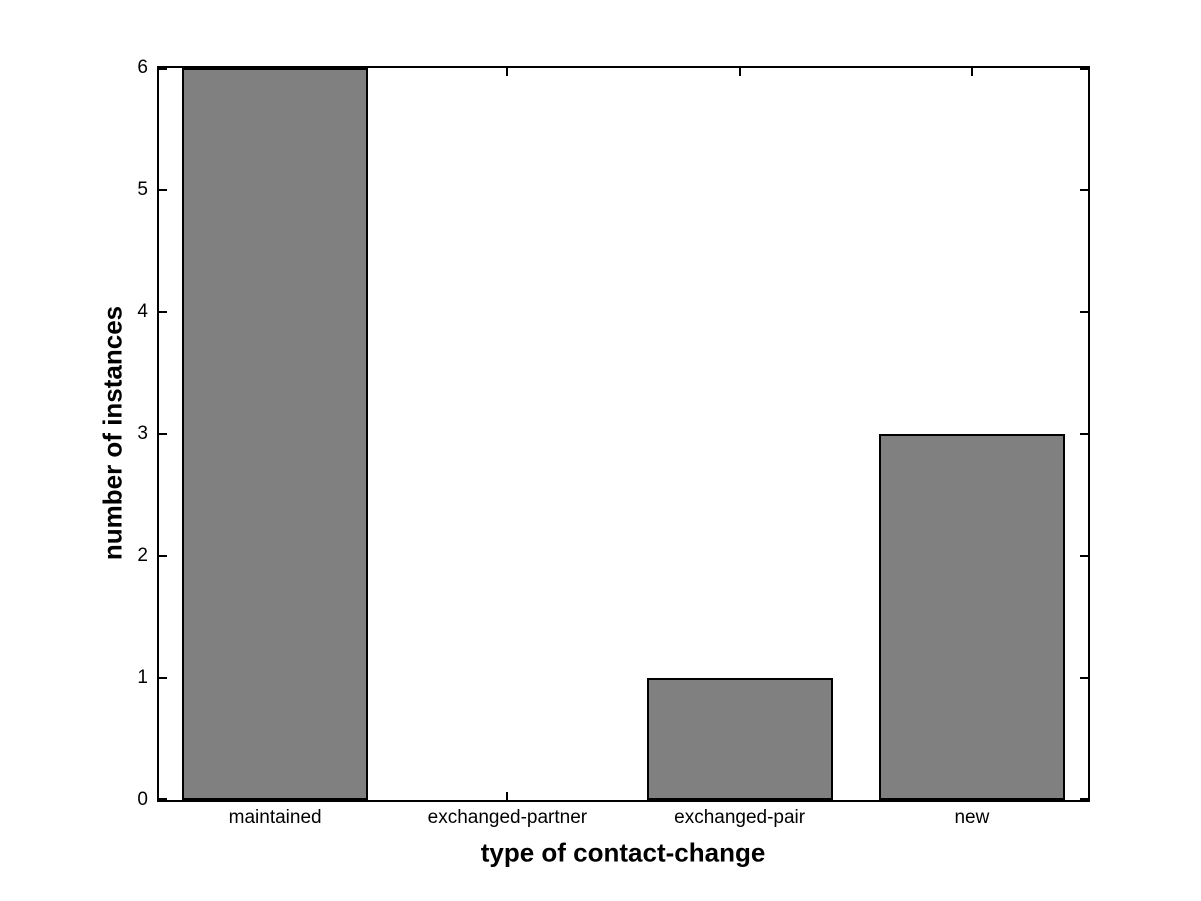 Image resolution: width=1201 pixels, height=901 pixels. I want to click on y-tick-label: 6, so click(142, 67).